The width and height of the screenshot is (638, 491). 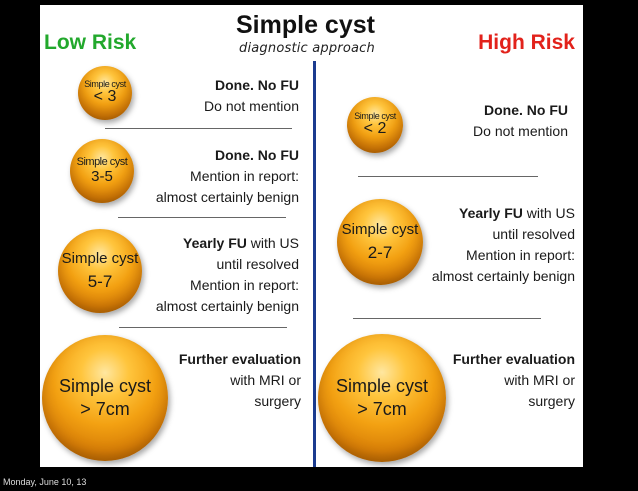 What do you see at coordinates (102, 176) in the screenshot?
I see `cyst-size: 3-5` at bounding box center [102, 176].